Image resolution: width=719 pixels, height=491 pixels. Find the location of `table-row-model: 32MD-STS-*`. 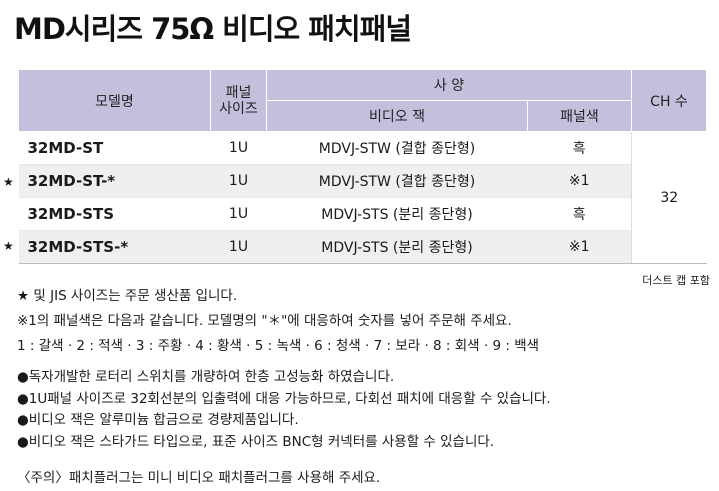

table-row-model: 32MD-STS-* is located at coordinates (114, 247).